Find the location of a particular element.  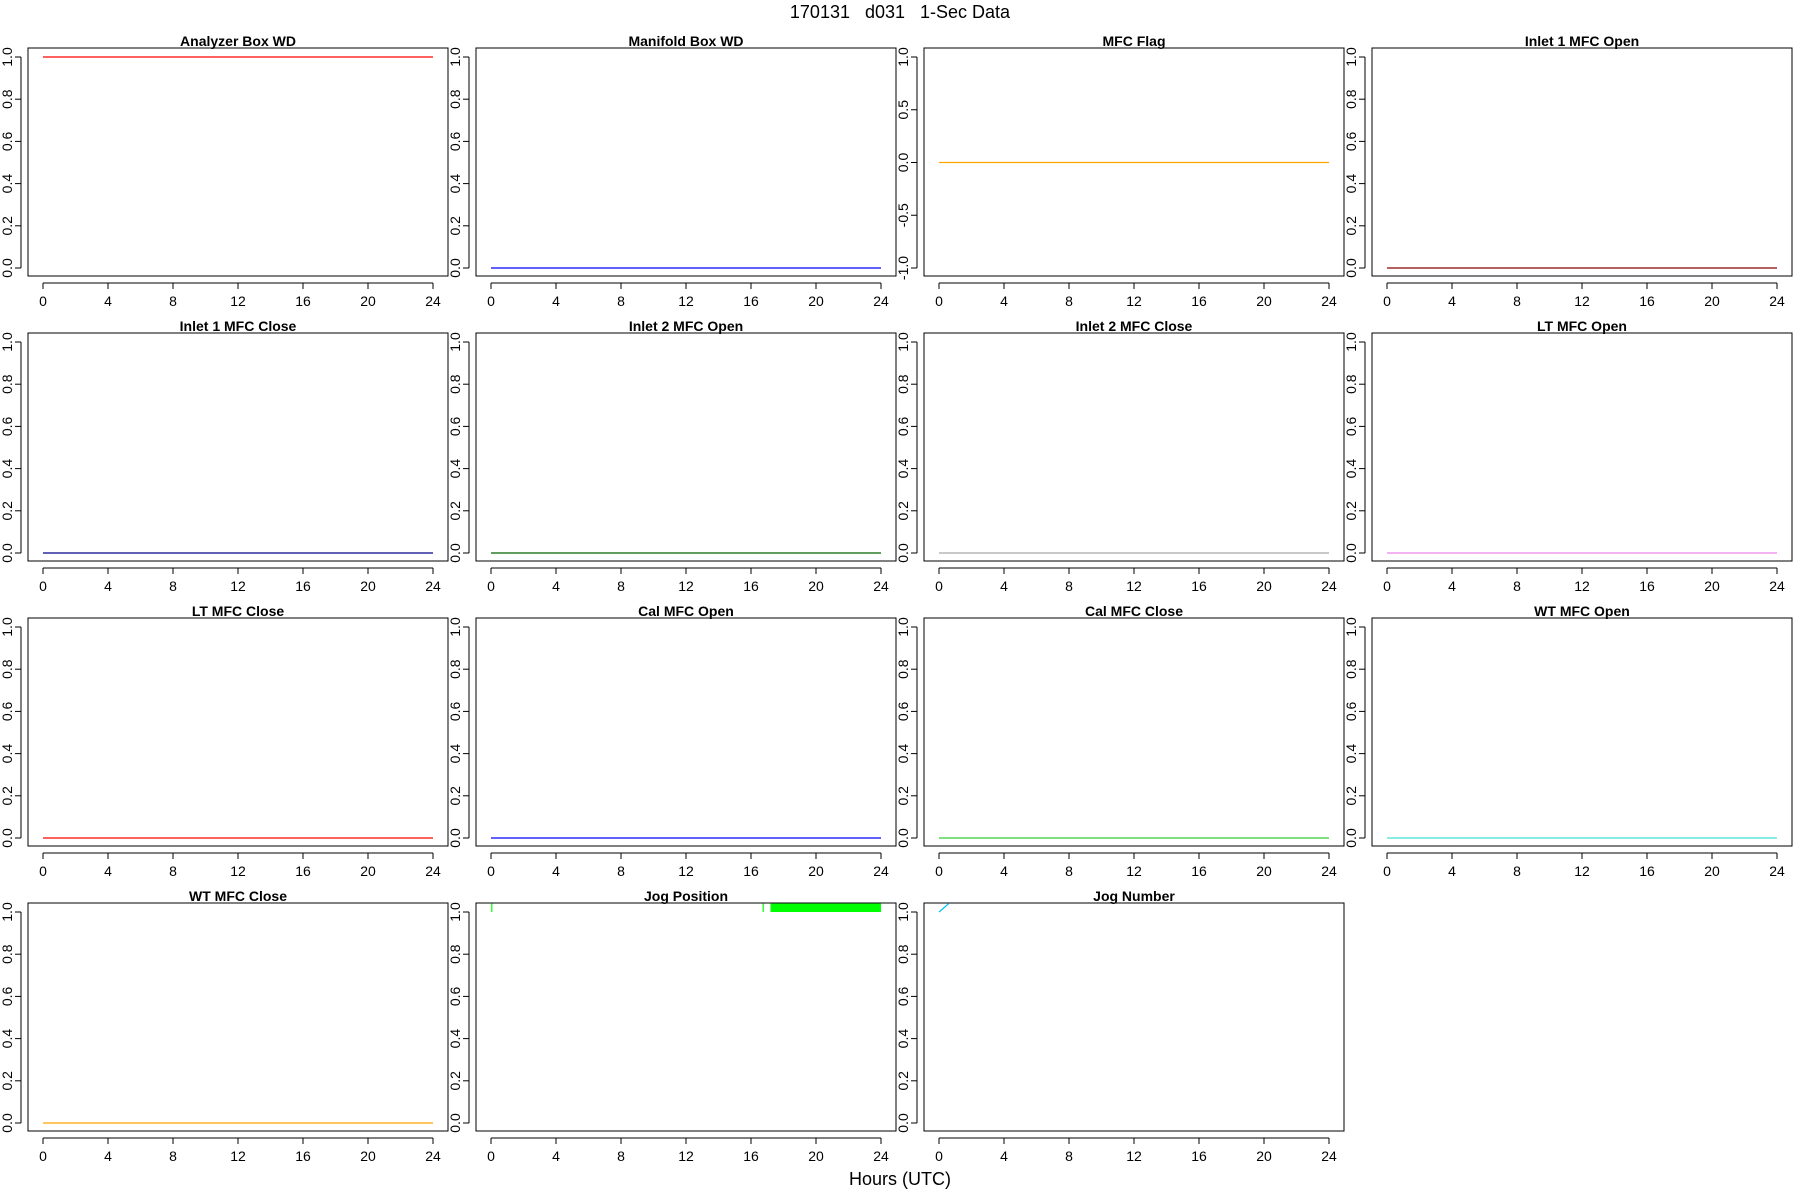

panel-title: Cal MFC Close is located at coordinates (1134, 611).